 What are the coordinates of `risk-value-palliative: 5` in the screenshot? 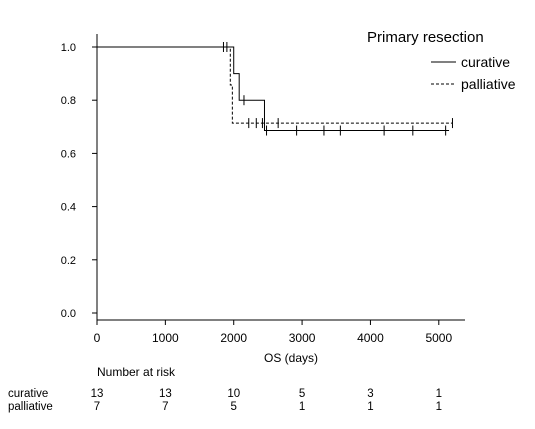 It's located at (234, 407).